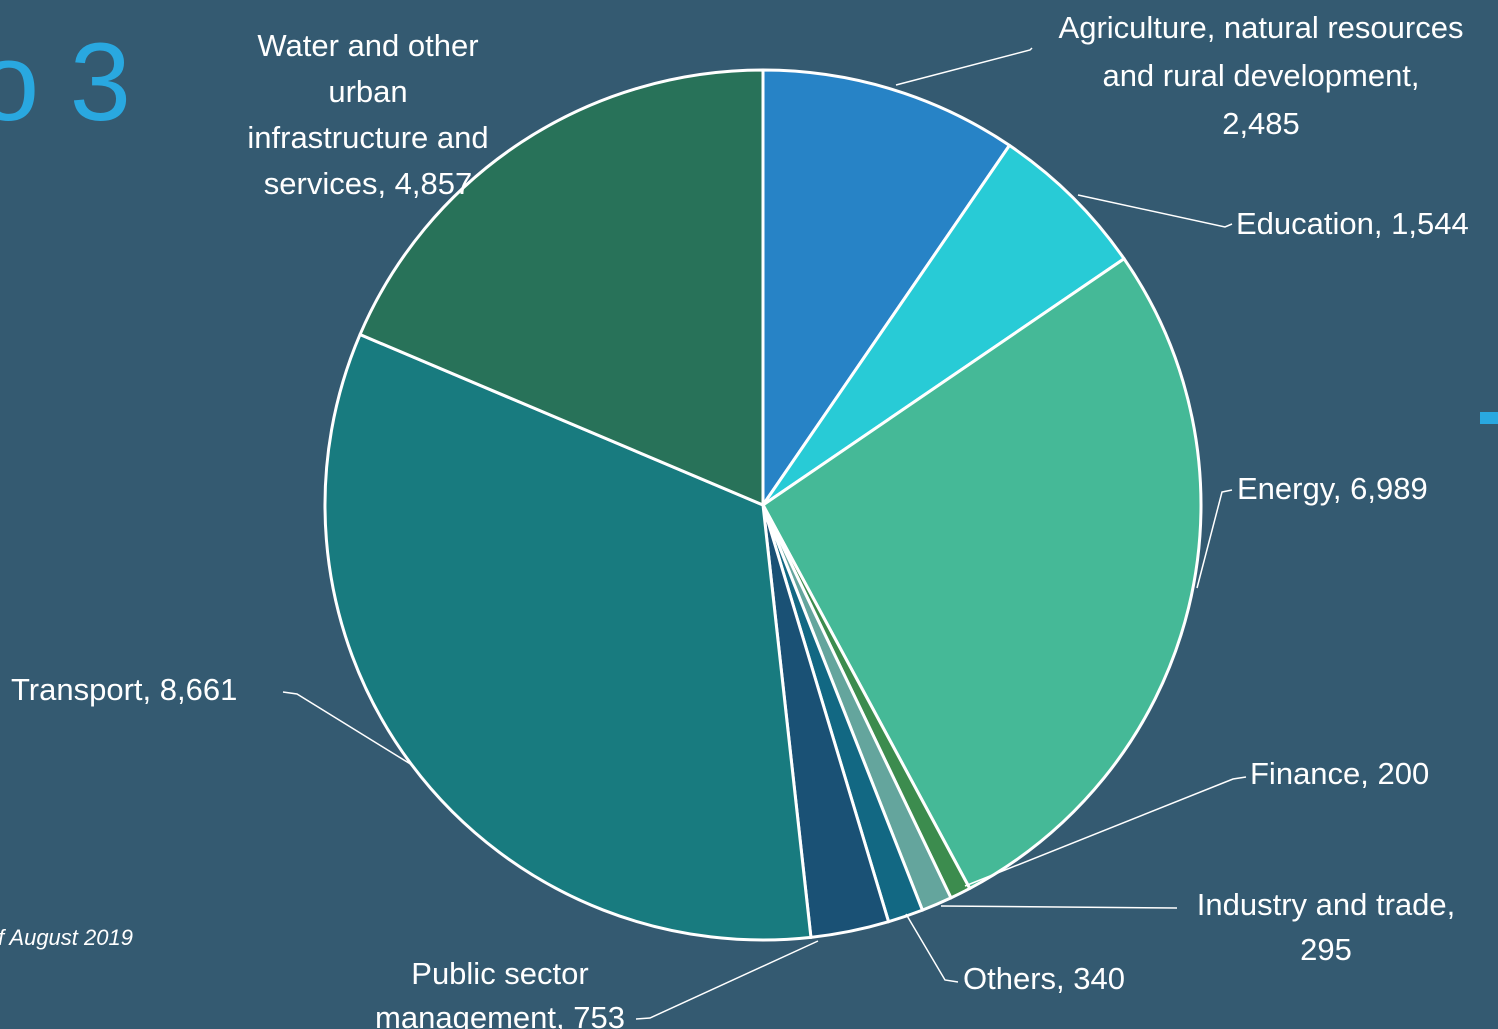 This screenshot has width=1498, height=1029. I want to click on slice-label-line: 295, so click(1326, 949).